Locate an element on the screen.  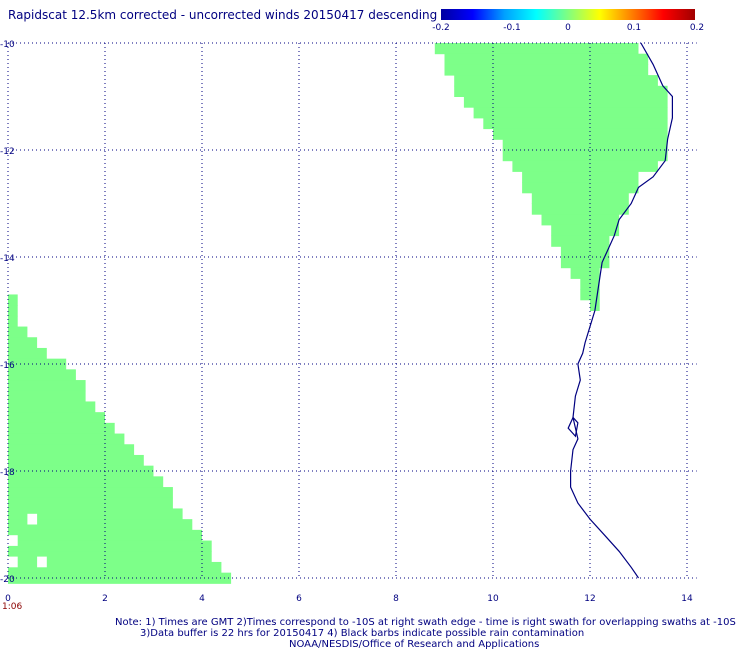
x-tick-label: 2 is located at coordinates (105, 599).